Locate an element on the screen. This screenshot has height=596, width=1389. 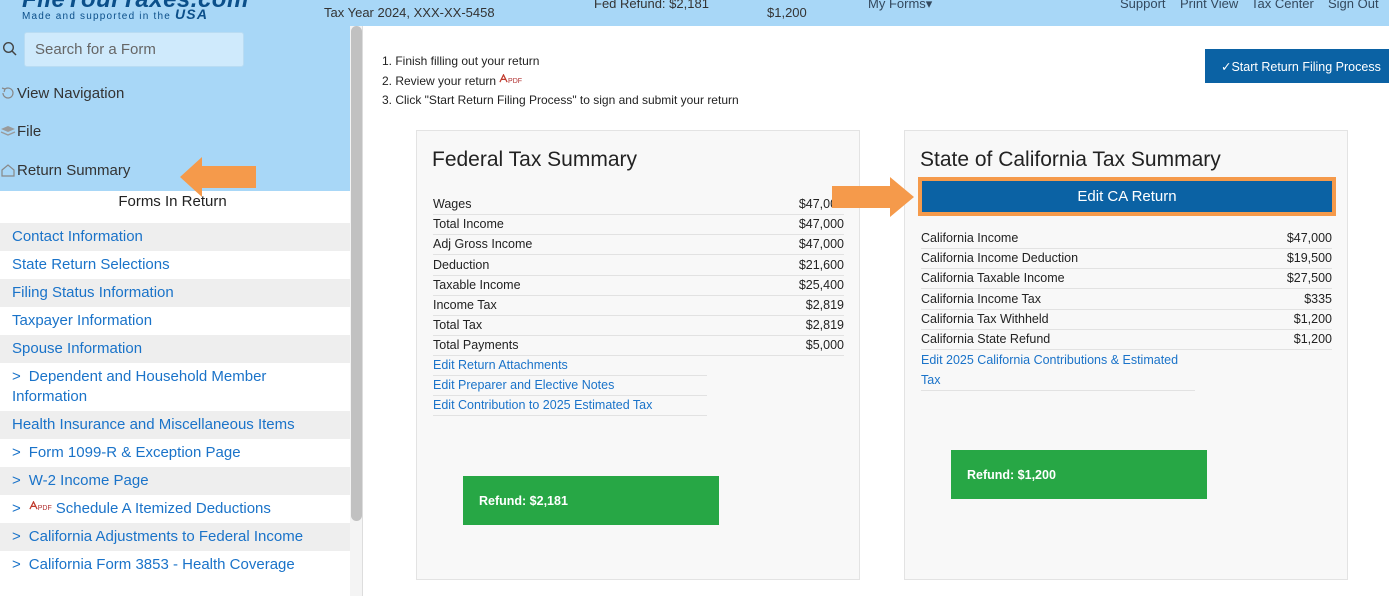
form-item-label: Schedule A Itemized Deductions is located at coordinates (163, 508).